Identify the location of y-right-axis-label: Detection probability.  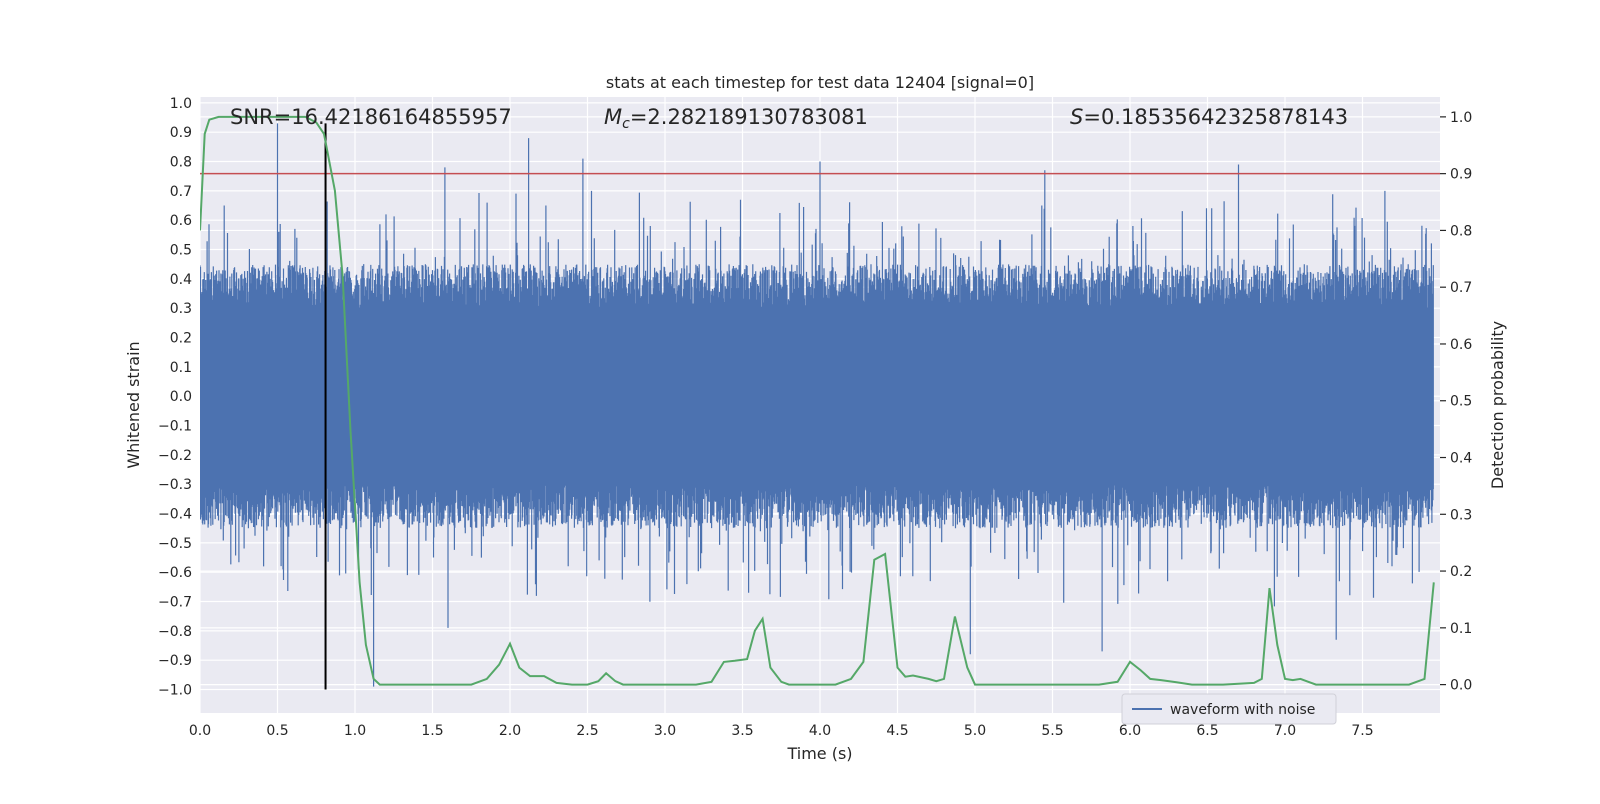
(1497, 405).